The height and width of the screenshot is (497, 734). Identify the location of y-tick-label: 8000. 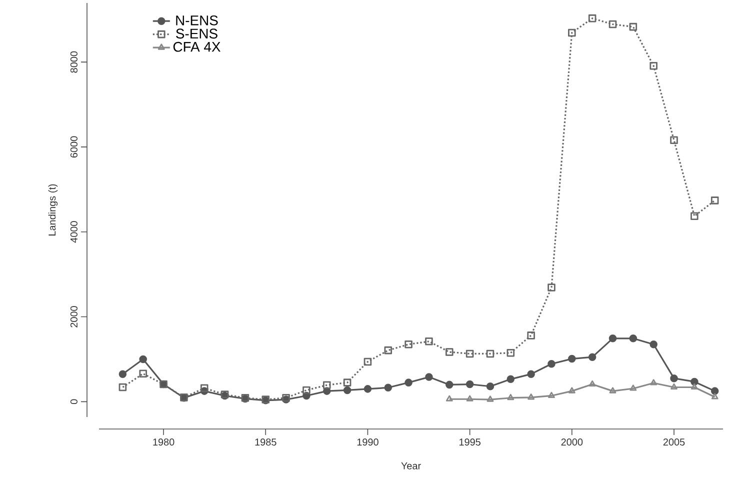
(74, 62).